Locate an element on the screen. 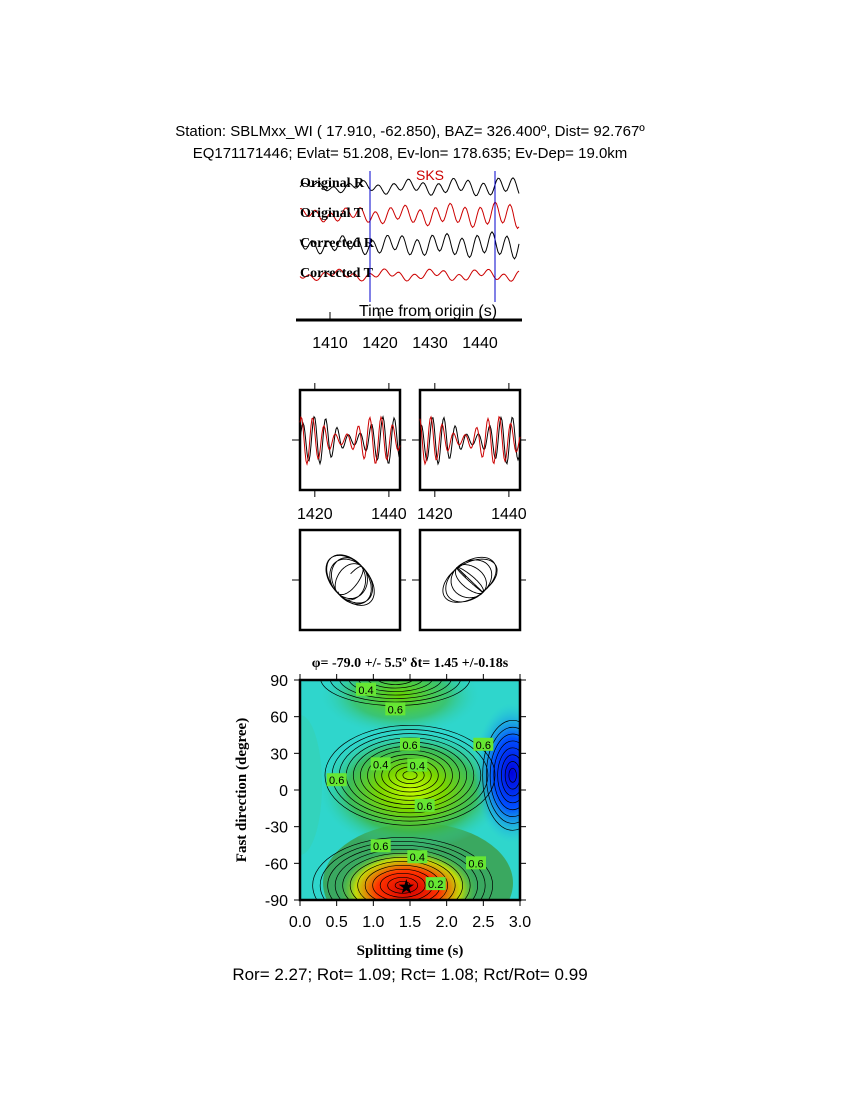  energy-map-title: φ= -79.0 +/- 5.5º δt= 1.45 +/-0.18s is located at coordinates (410, 663).